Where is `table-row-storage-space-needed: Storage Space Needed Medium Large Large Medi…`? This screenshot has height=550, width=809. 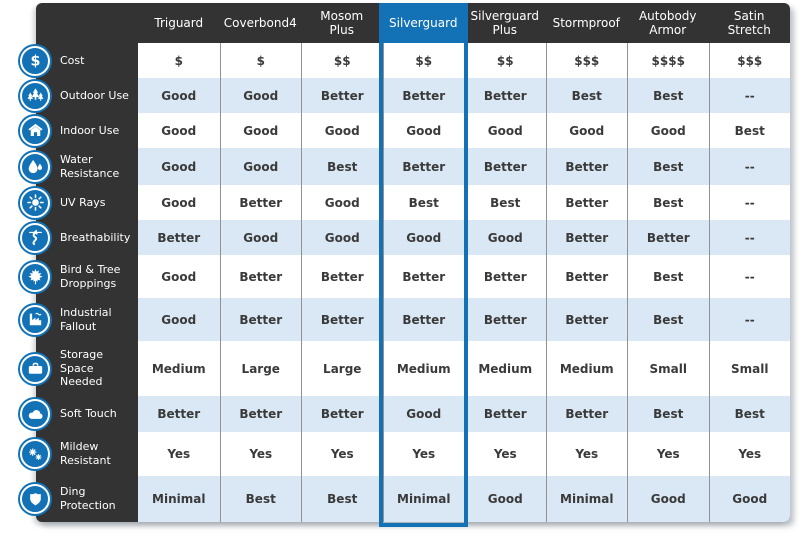 table-row-storage-space-needed: Storage Space Needed Medium Large Large Medi… is located at coordinates (405, 368).